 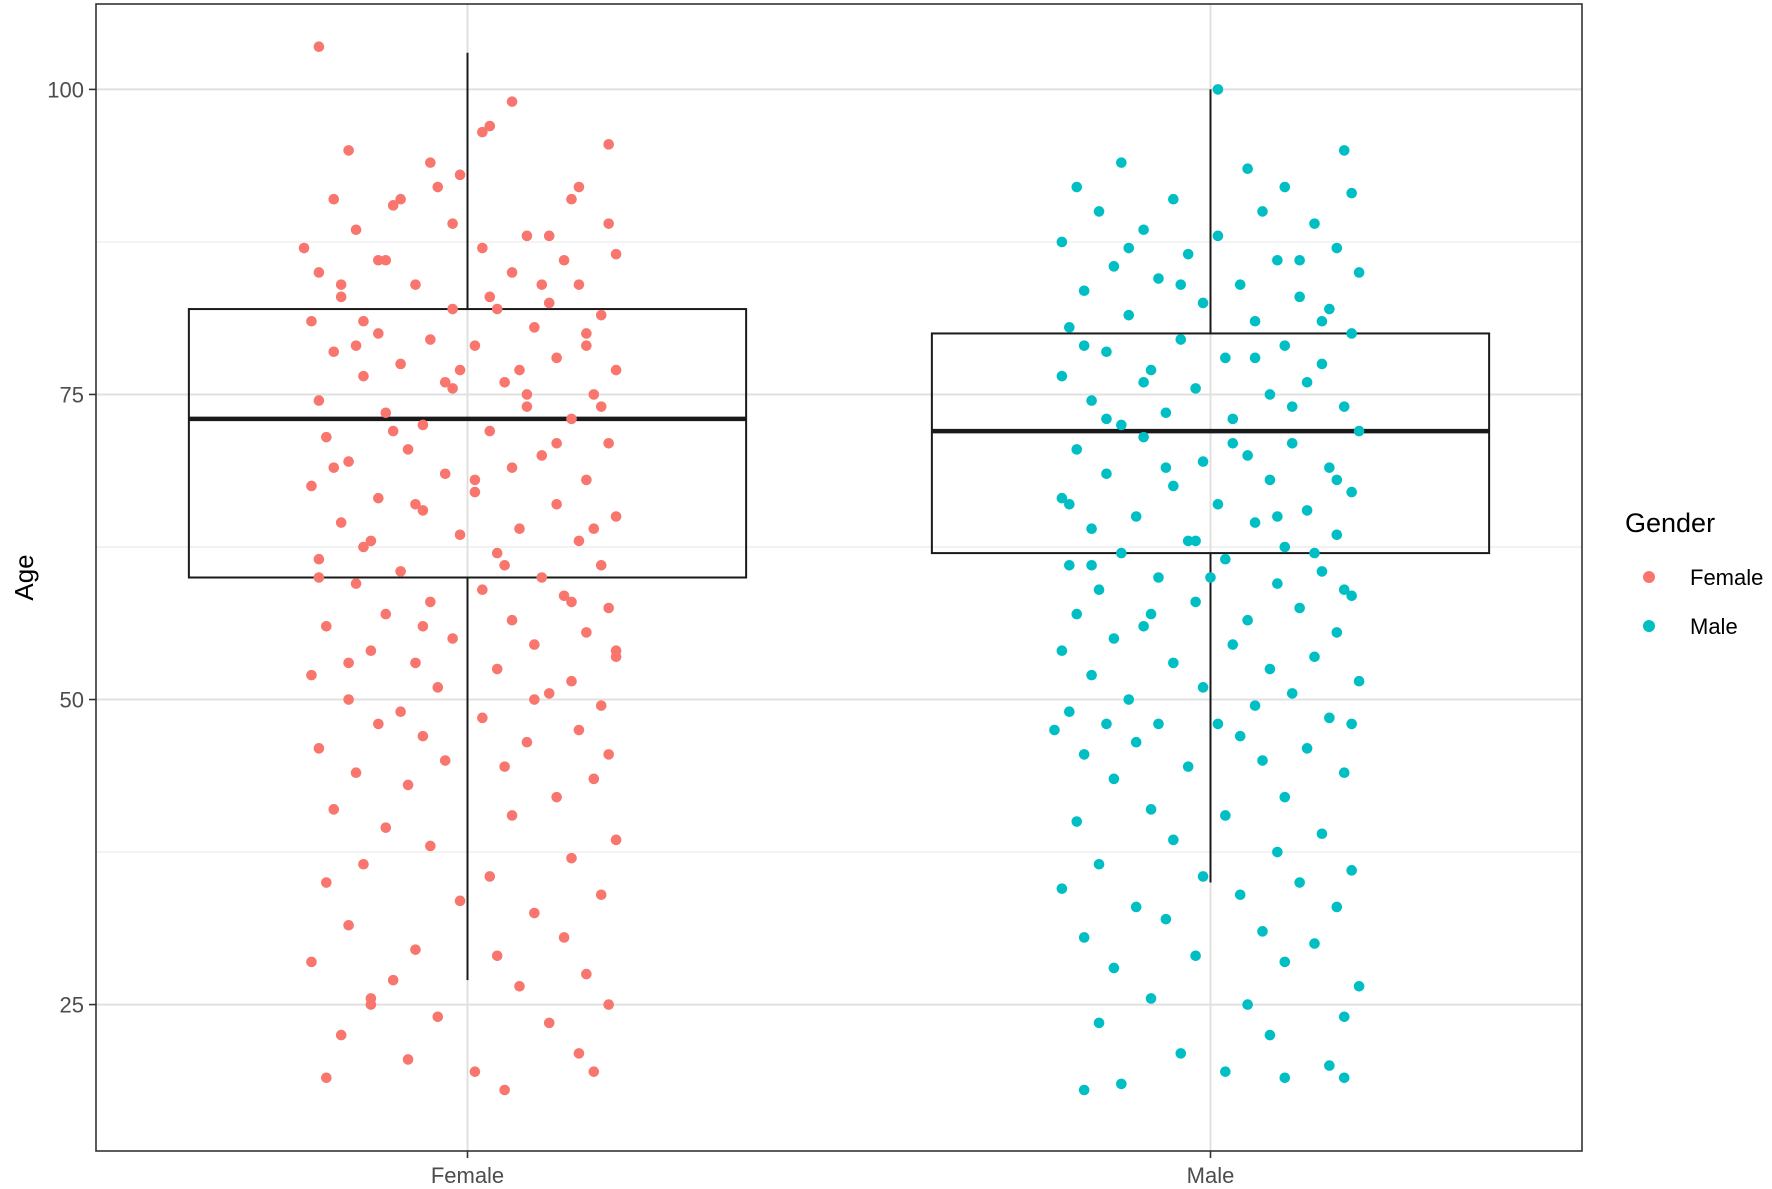 I want to click on legend-key, so click(x=1649, y=626).